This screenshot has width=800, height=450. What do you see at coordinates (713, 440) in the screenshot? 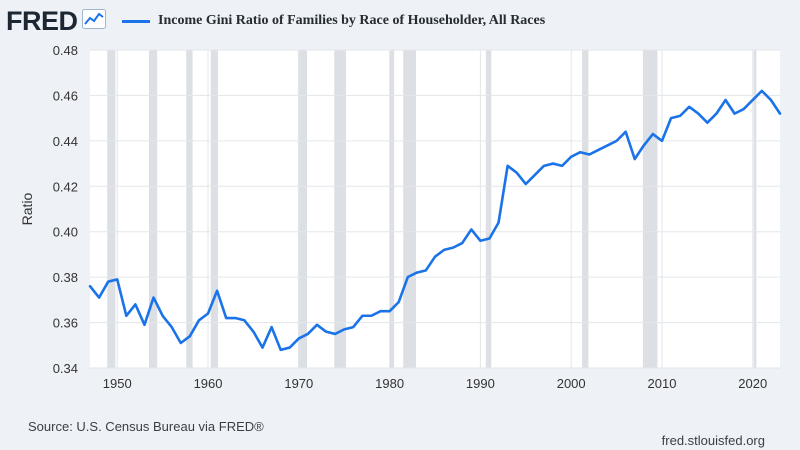
I see `site-link: fred.stlouisfed.org` at bounding box center [713, 440].